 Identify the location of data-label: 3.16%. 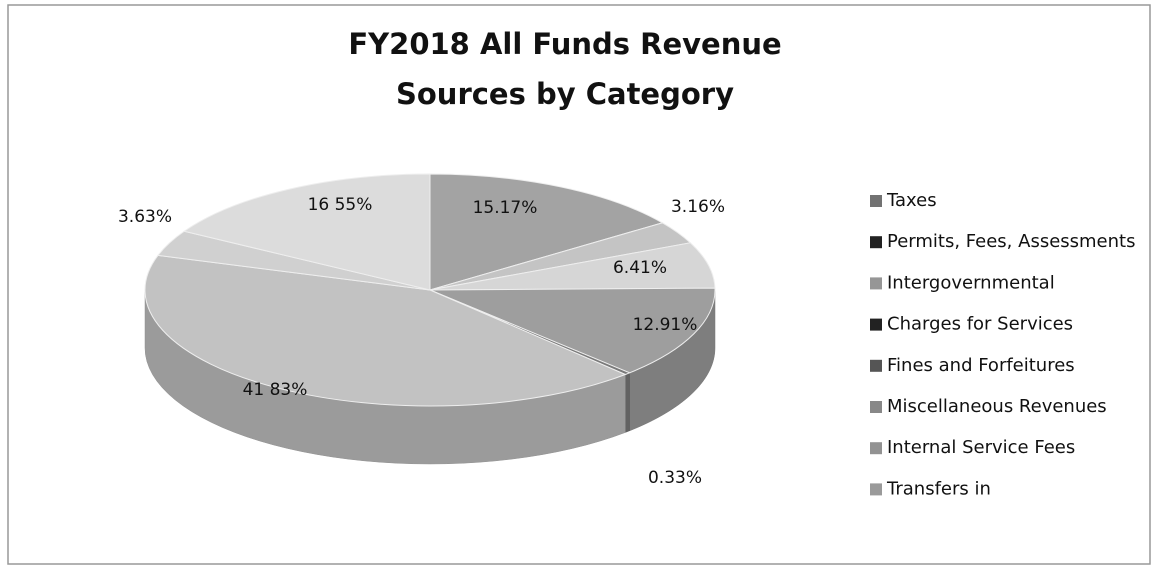
(698, 207).